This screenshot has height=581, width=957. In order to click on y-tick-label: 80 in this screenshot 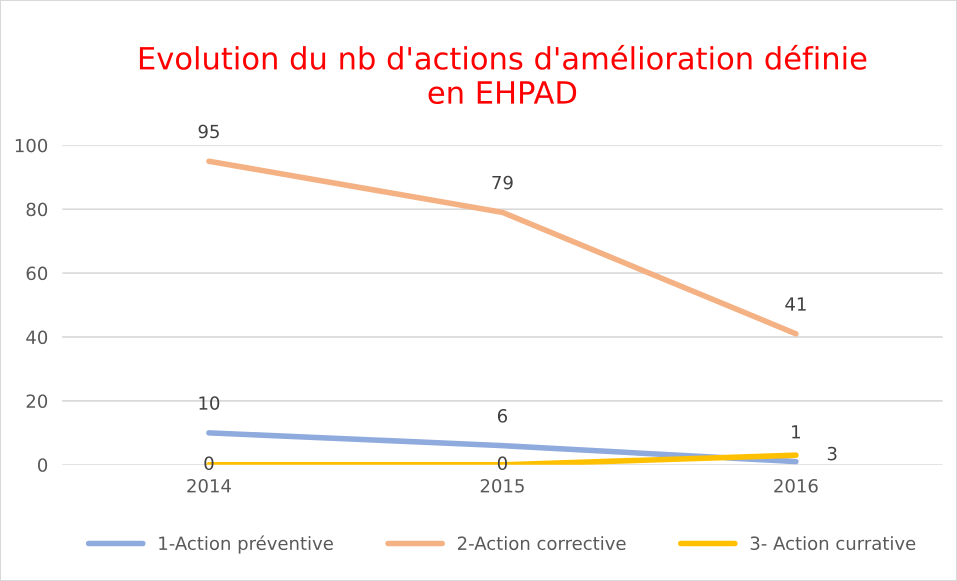, I will do `click(37, 209)`.